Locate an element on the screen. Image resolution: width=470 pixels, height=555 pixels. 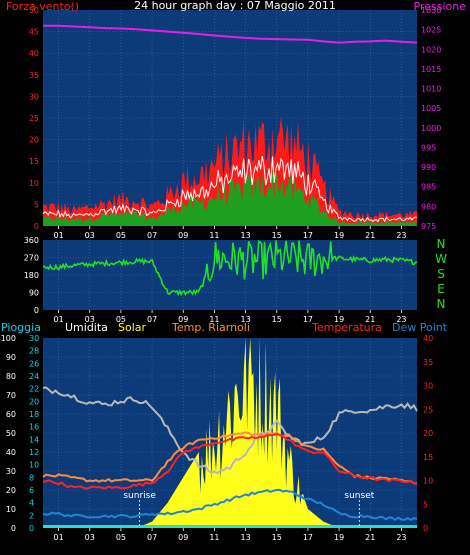
legend-item: Pioggia is located at coordinates (21, 327).